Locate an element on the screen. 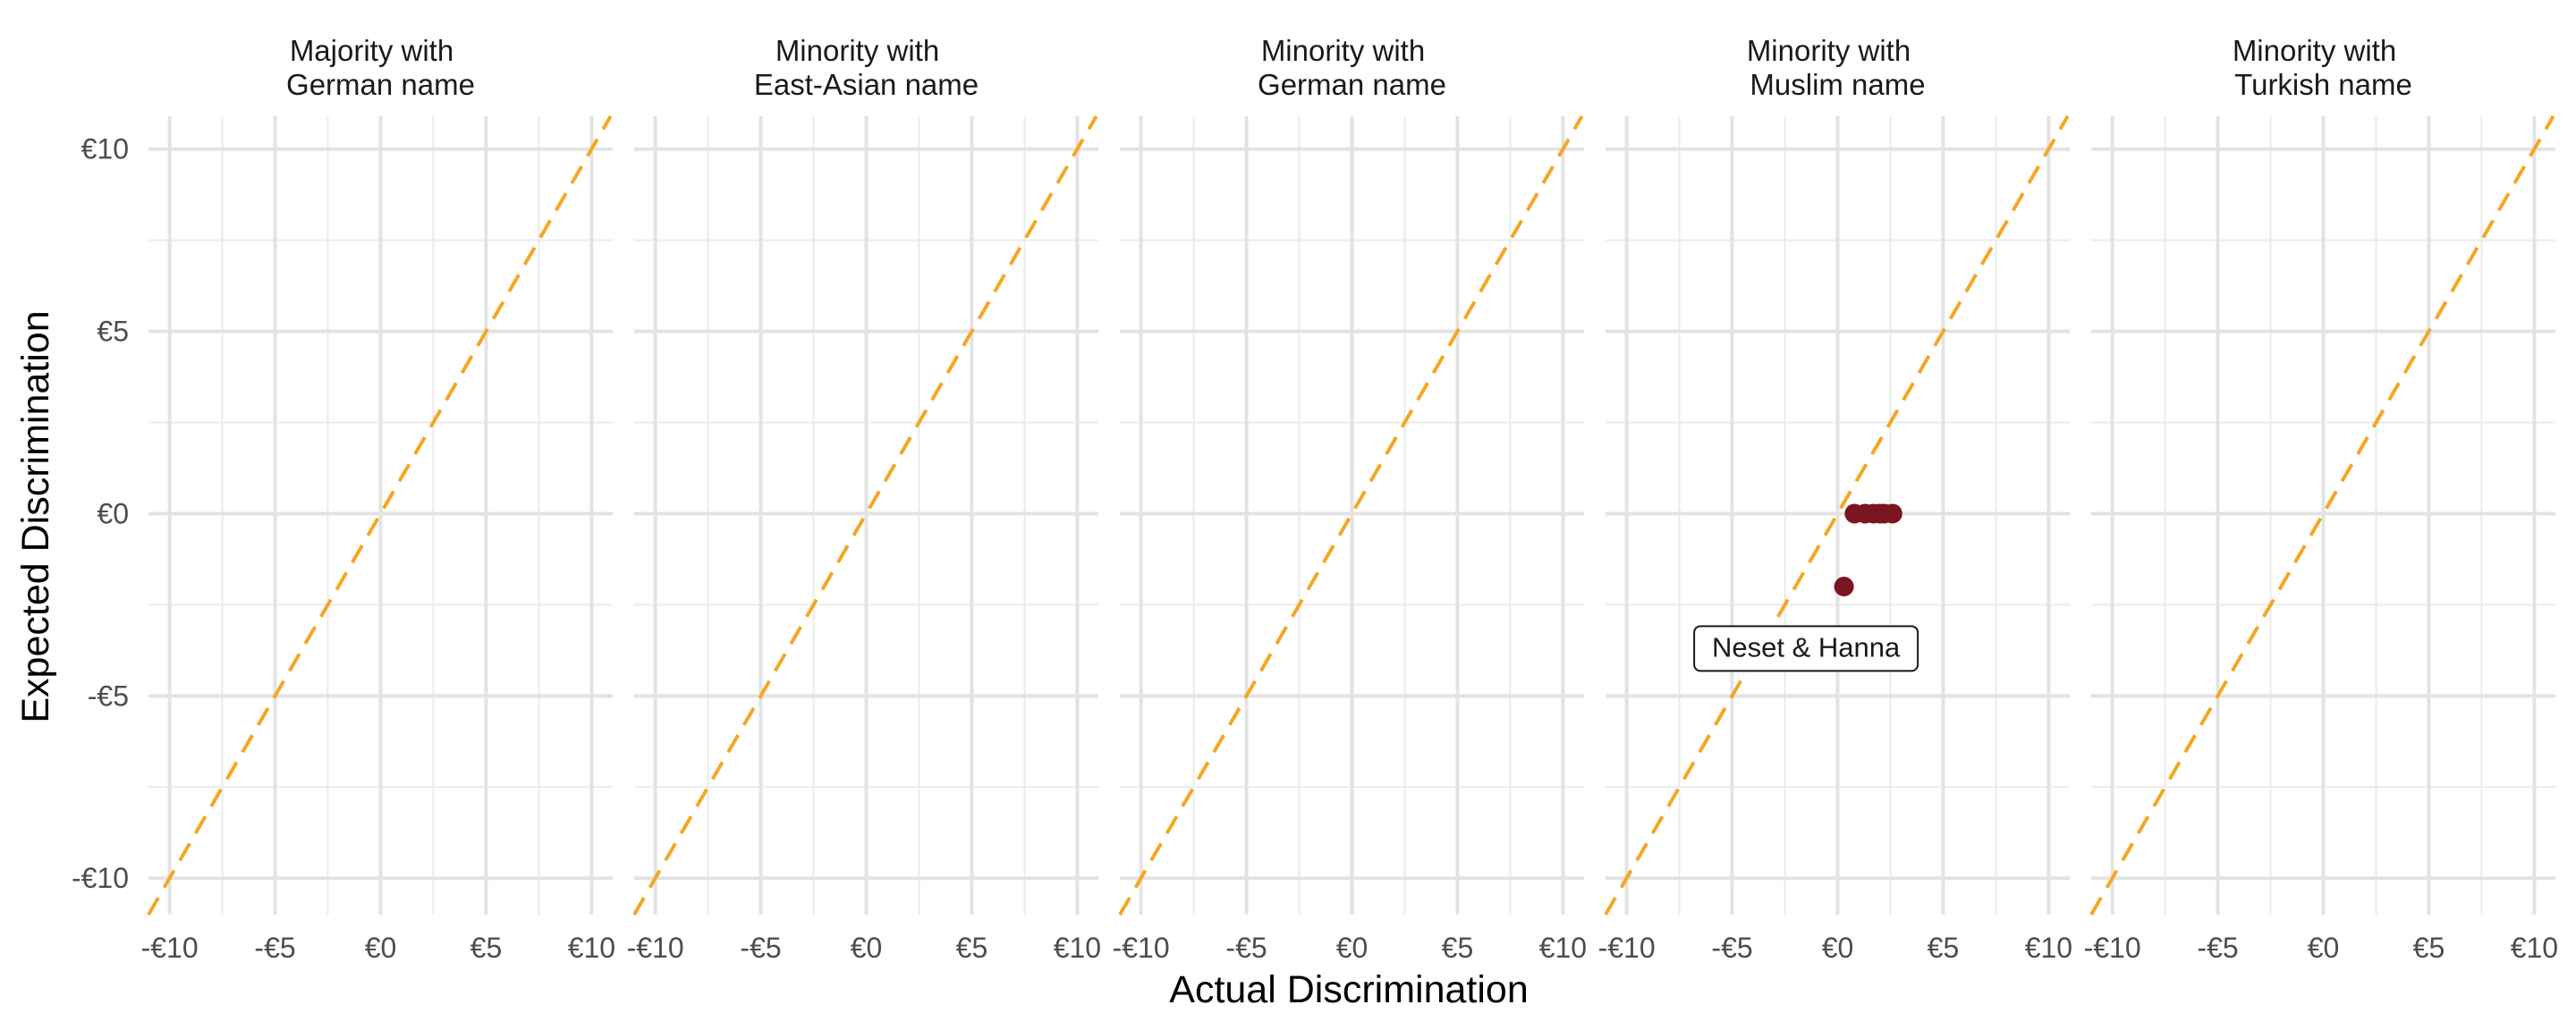  y-tick-label: €5 is located at coordinates (113, 332).